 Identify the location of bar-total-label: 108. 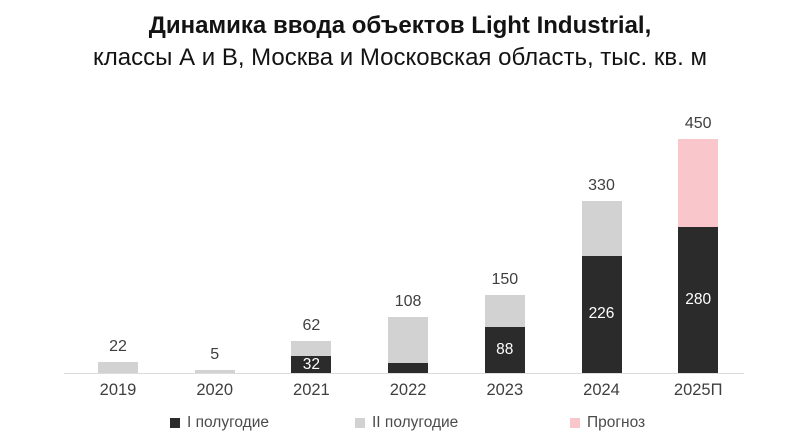
(408, 301).